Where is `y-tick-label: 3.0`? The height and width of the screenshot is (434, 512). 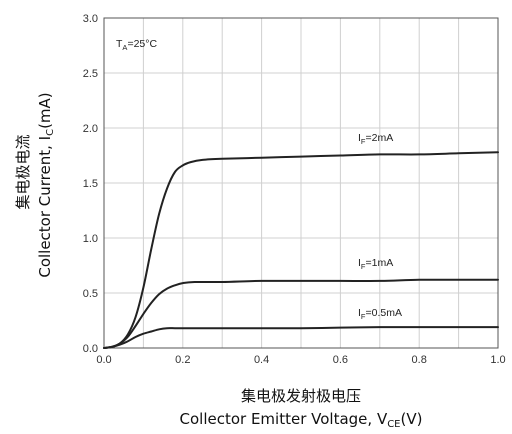 y-tick-label: 3.0 is located at coordinates (90, 19).